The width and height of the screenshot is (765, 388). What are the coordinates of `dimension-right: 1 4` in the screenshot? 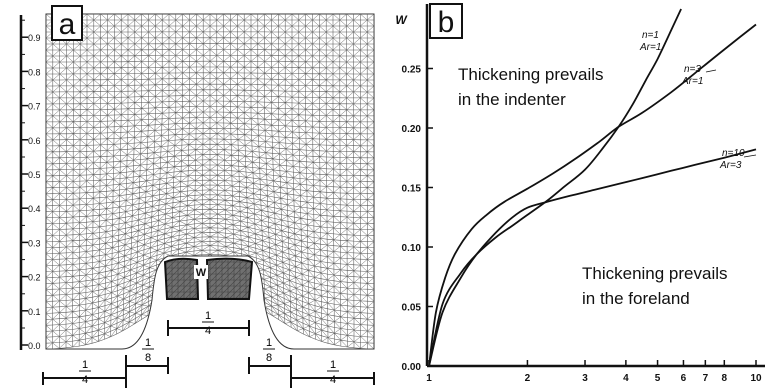 It's located at (332, 371).